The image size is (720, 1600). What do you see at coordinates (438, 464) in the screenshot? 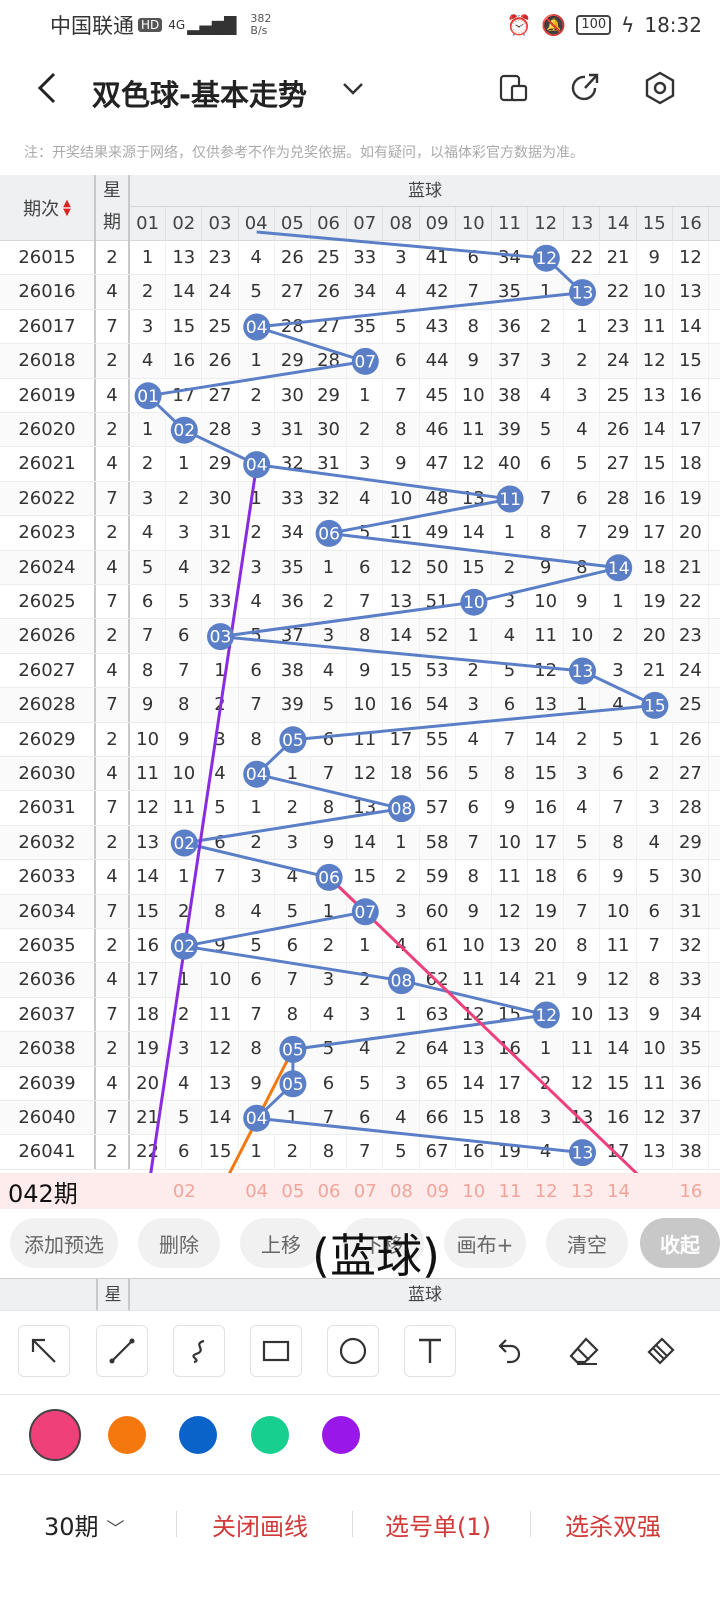
I see `omission-cell: 47` at bounding box center [438, 464].